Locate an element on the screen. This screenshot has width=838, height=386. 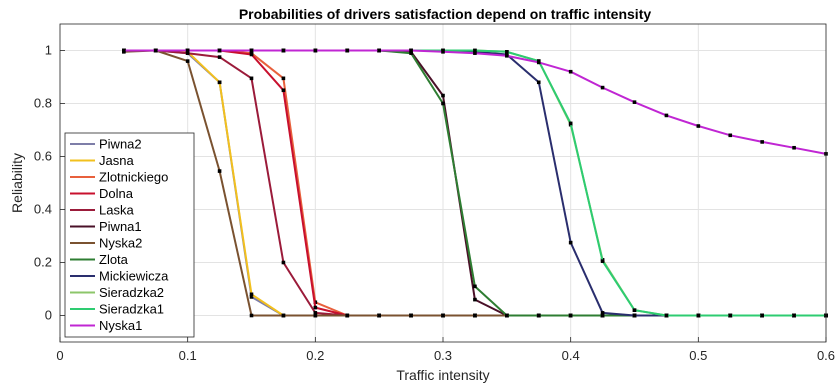
x-tick-label: 0.4 is located at coordinates (571, 355).